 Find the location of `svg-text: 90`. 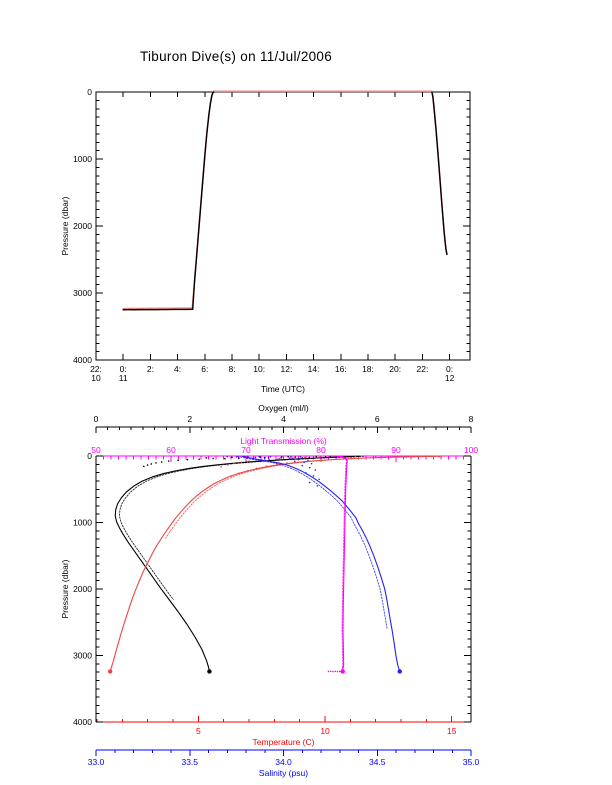

svg-text: 90 is located at coordinates (396, 450).